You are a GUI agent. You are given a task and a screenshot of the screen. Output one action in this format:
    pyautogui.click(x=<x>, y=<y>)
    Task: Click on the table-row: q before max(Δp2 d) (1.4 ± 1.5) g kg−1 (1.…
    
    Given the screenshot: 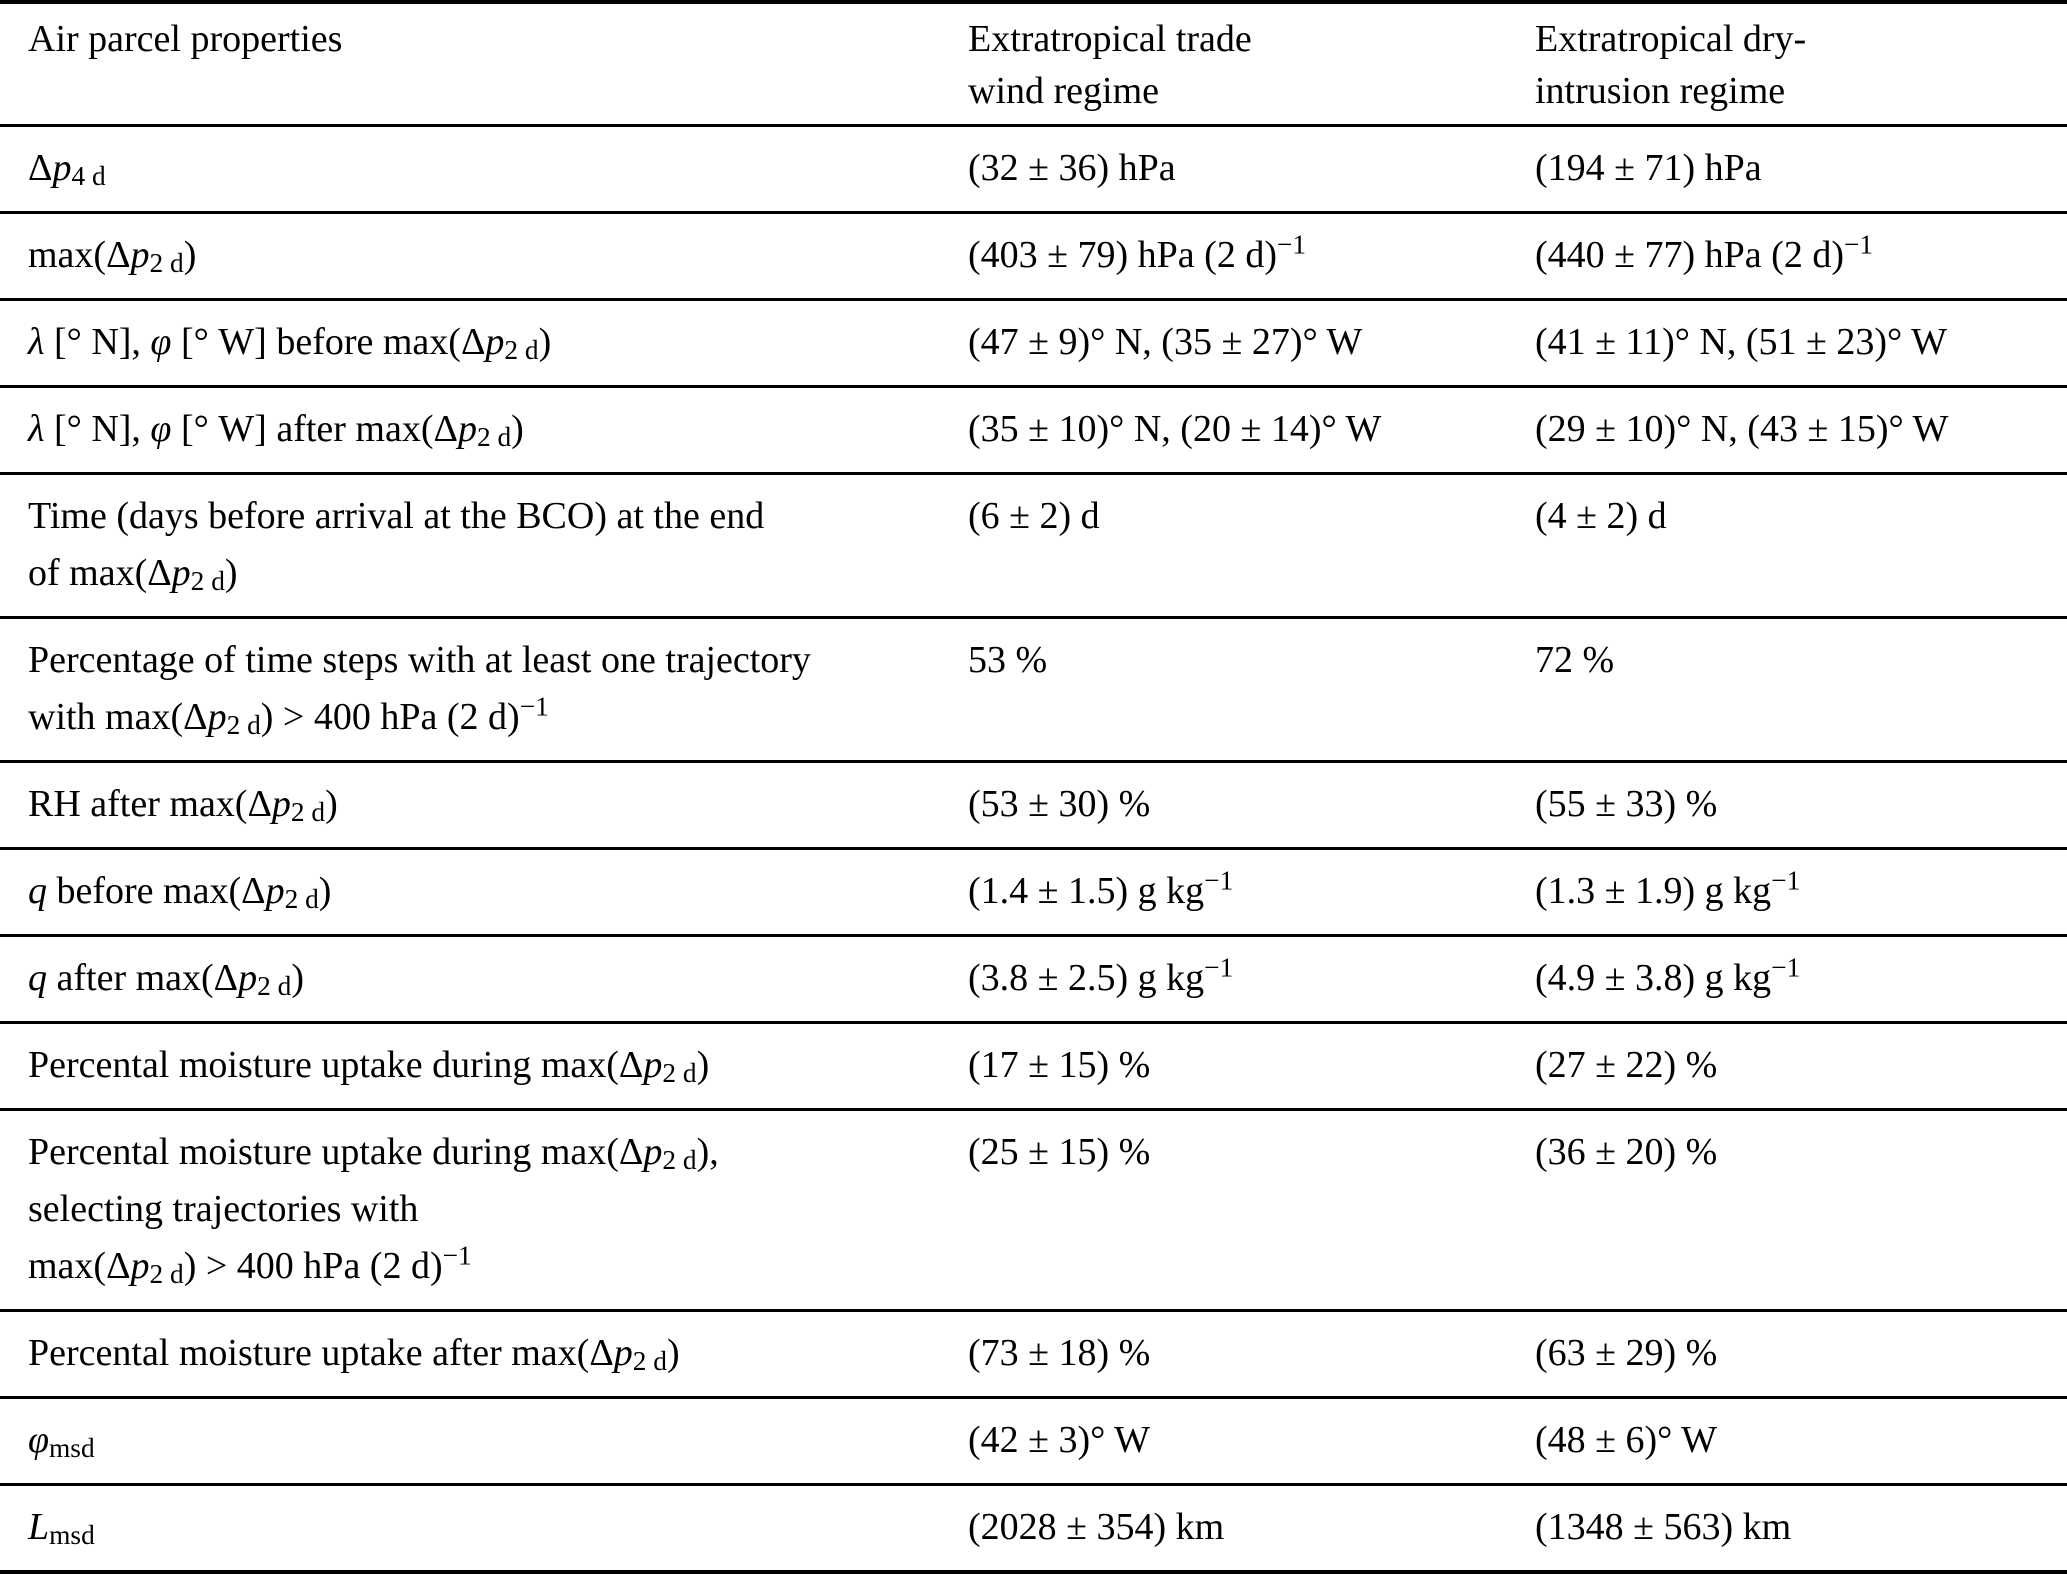 What is the action you would take?
    pyautogui.click(x=1033, y=892)
    